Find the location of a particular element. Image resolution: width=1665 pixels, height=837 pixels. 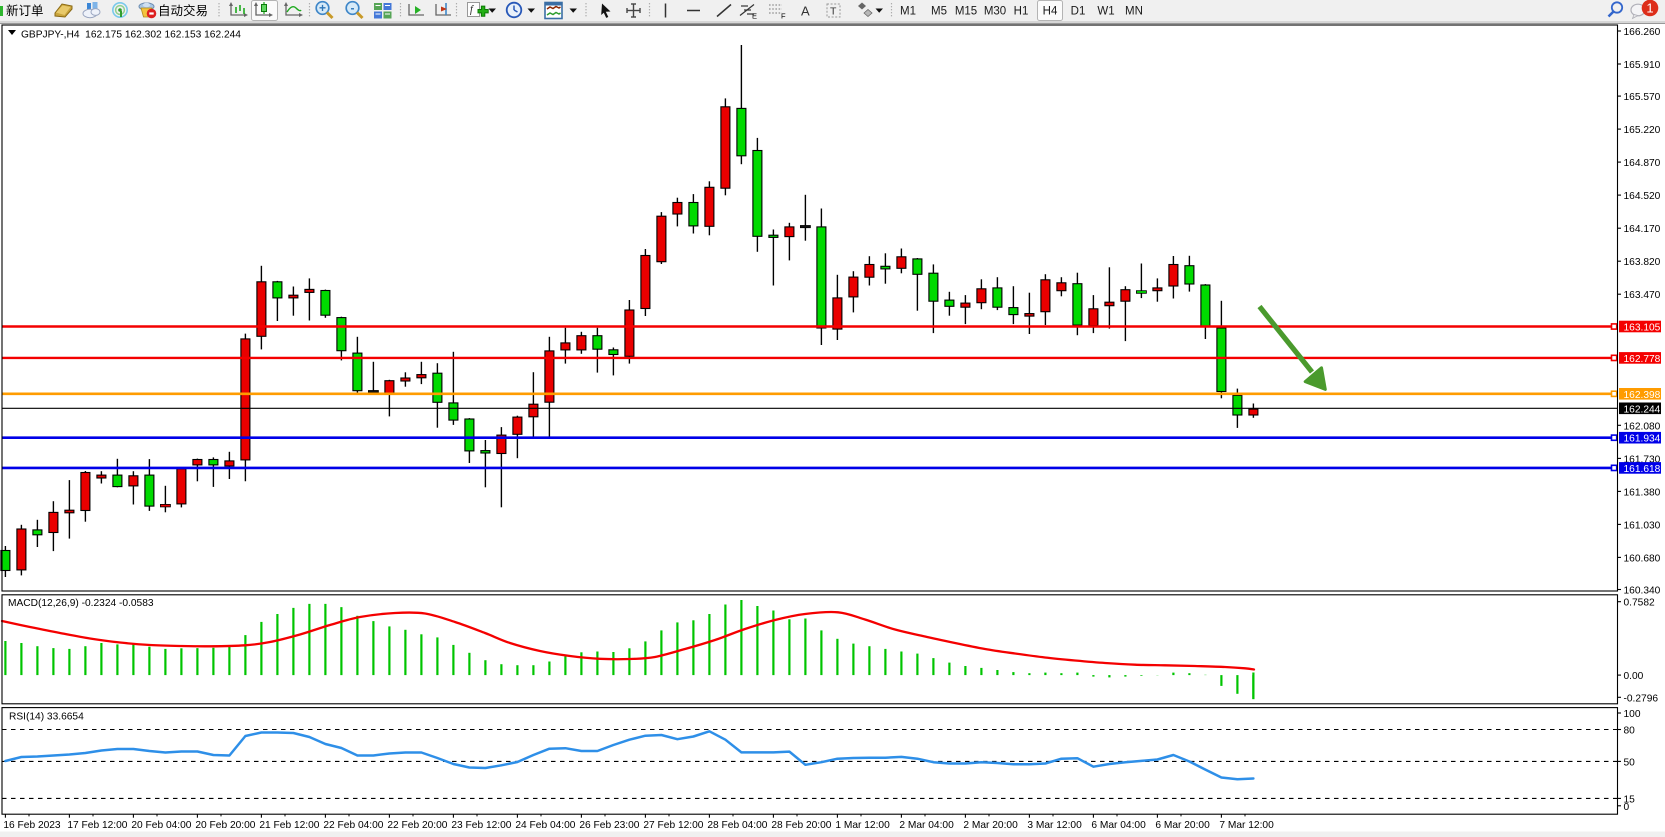

svg-text: MACD(12,26,9) -0.2324 -0.0583 is located at coordinates (81, 603).